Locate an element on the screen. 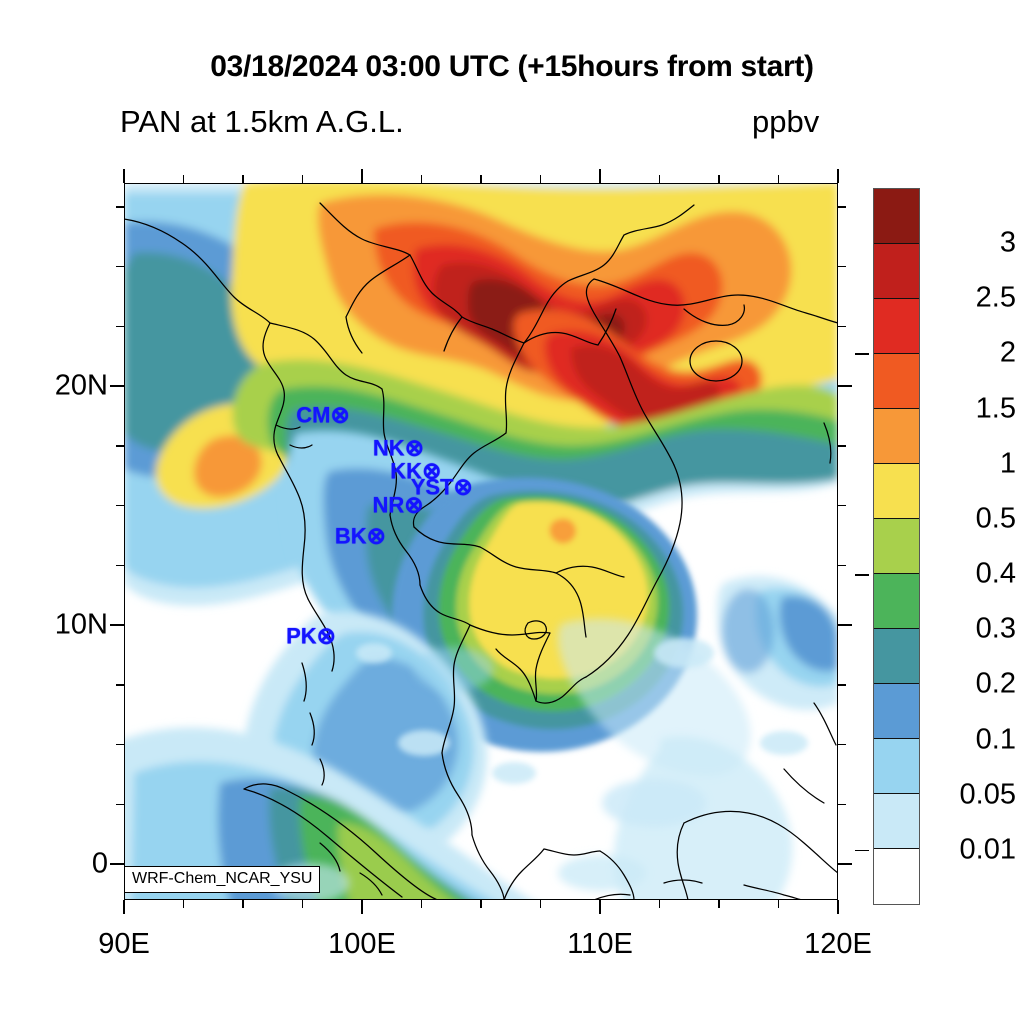 The width and height of the screenshot is (1024, 1024). x-axis-label: 100E is located at coordinates (362, 944).